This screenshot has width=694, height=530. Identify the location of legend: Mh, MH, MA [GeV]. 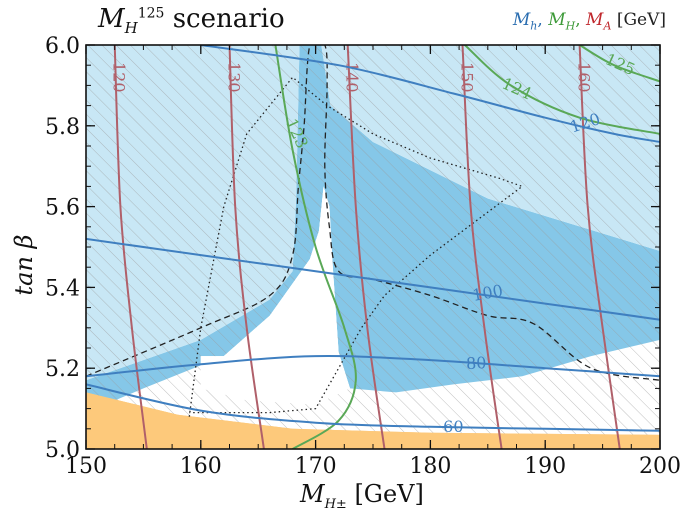
(589, 21).